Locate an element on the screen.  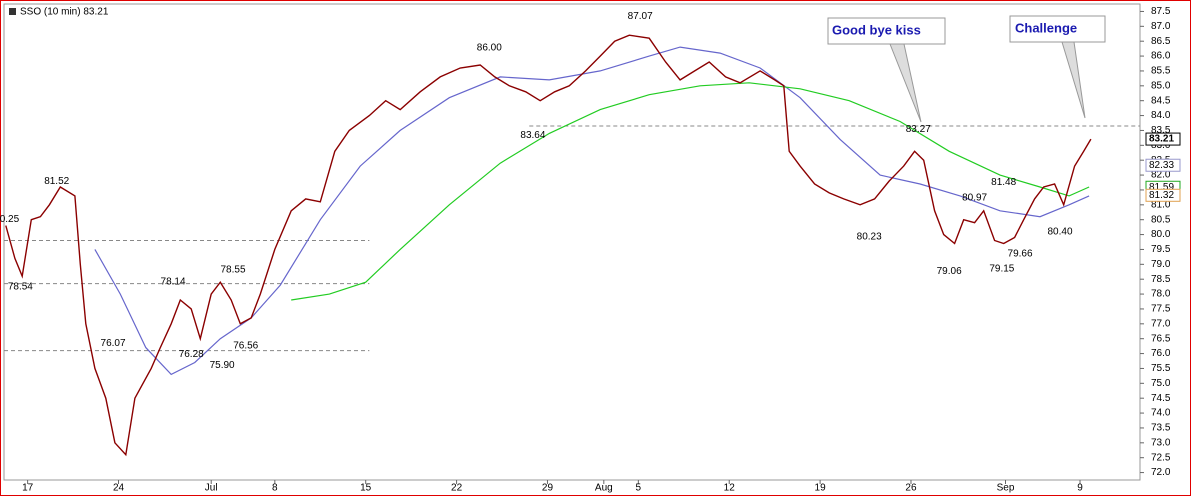
y-tick-label: 85.5 is located at coordinates (1161, 71).